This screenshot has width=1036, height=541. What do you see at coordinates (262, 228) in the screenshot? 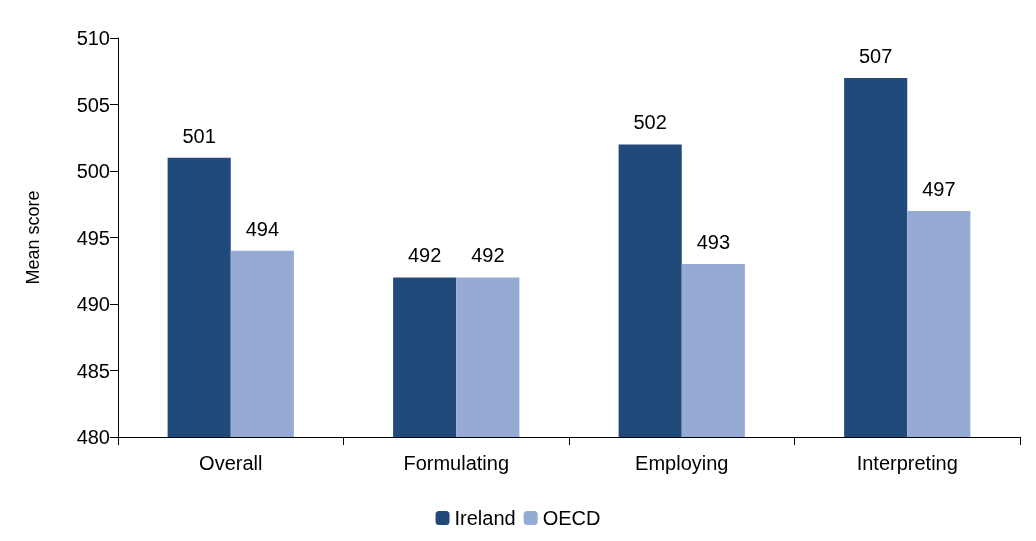
I see `data-label: 494` at bounding box center [262, 228].